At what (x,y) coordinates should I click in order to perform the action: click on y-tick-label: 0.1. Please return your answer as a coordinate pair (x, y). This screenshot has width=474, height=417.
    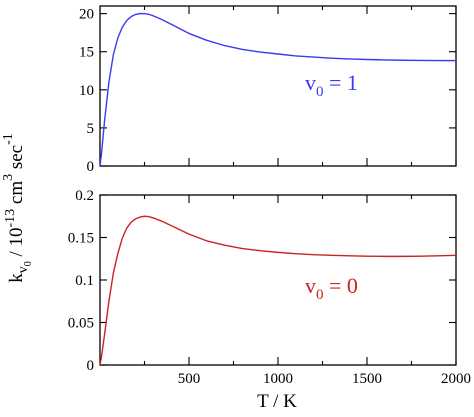
    Looking at the image, I should click on (84, 281).